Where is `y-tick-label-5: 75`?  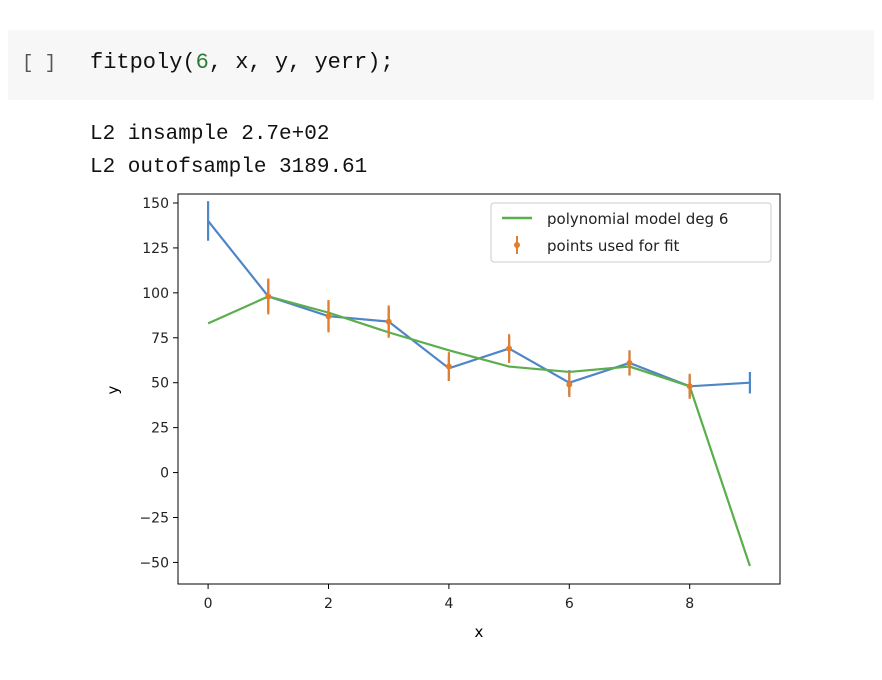 y-tick-label-5: 75 is located at coordinates (160, 339).